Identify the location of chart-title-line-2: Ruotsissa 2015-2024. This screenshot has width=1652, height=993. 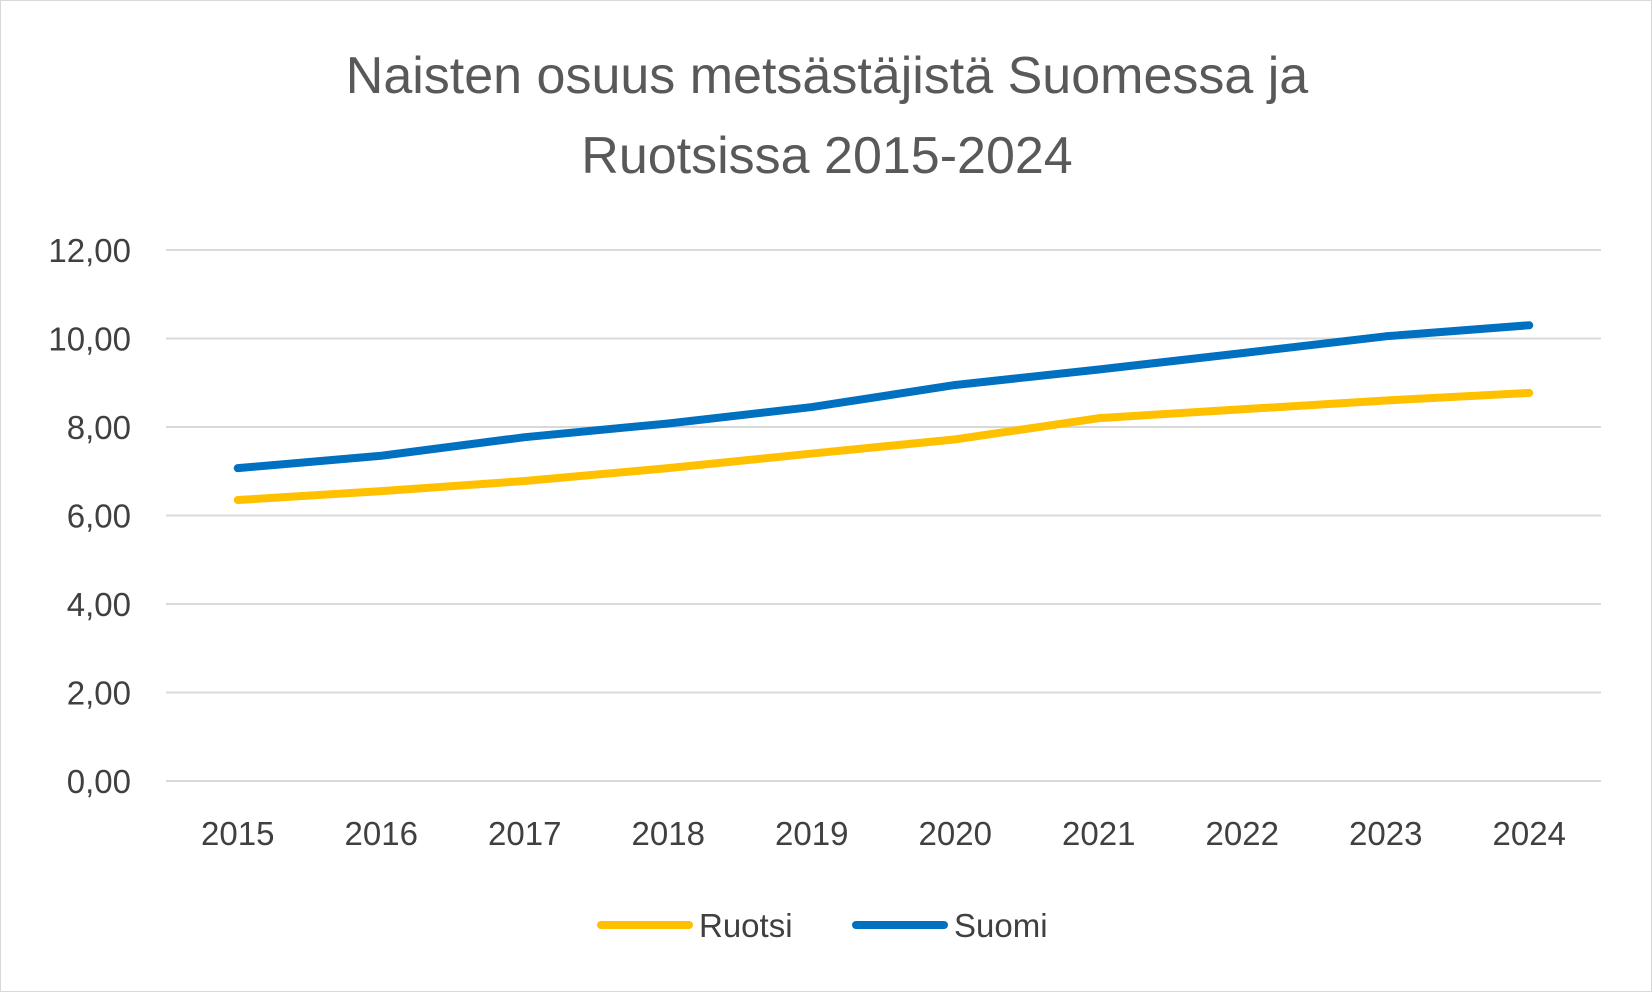
(826, 156).